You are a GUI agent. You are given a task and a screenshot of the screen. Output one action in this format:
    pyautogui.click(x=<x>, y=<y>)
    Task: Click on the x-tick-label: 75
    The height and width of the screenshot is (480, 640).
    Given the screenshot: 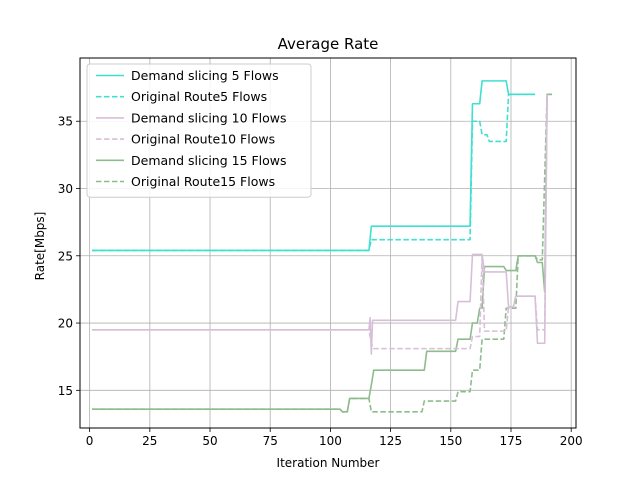 What is the action you would take?
    pyautogui.click(x=270, y=441)
    